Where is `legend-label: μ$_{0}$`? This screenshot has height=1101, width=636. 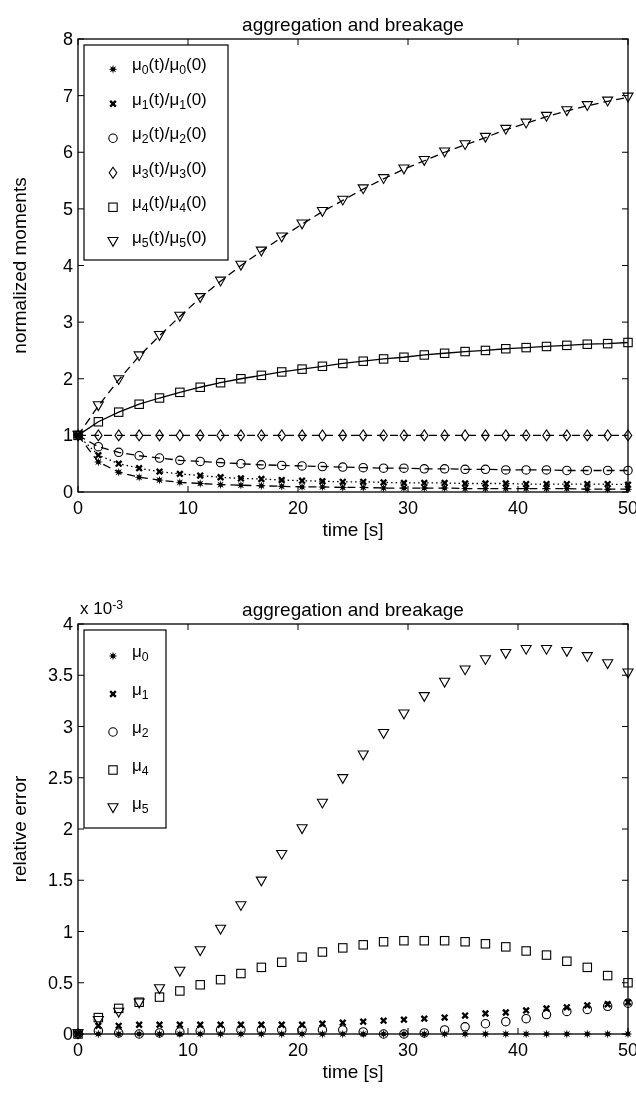 legend-label: μ$_{0}$ is located at coordinates (140, 653).